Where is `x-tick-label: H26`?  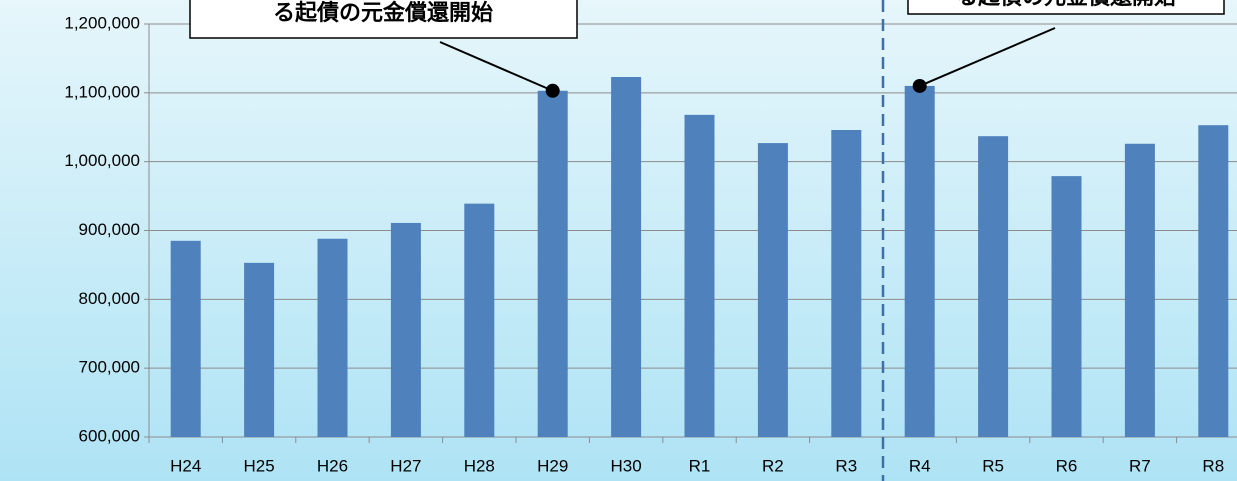 x-tick-label: H26 is located at coordinates (332, 465).